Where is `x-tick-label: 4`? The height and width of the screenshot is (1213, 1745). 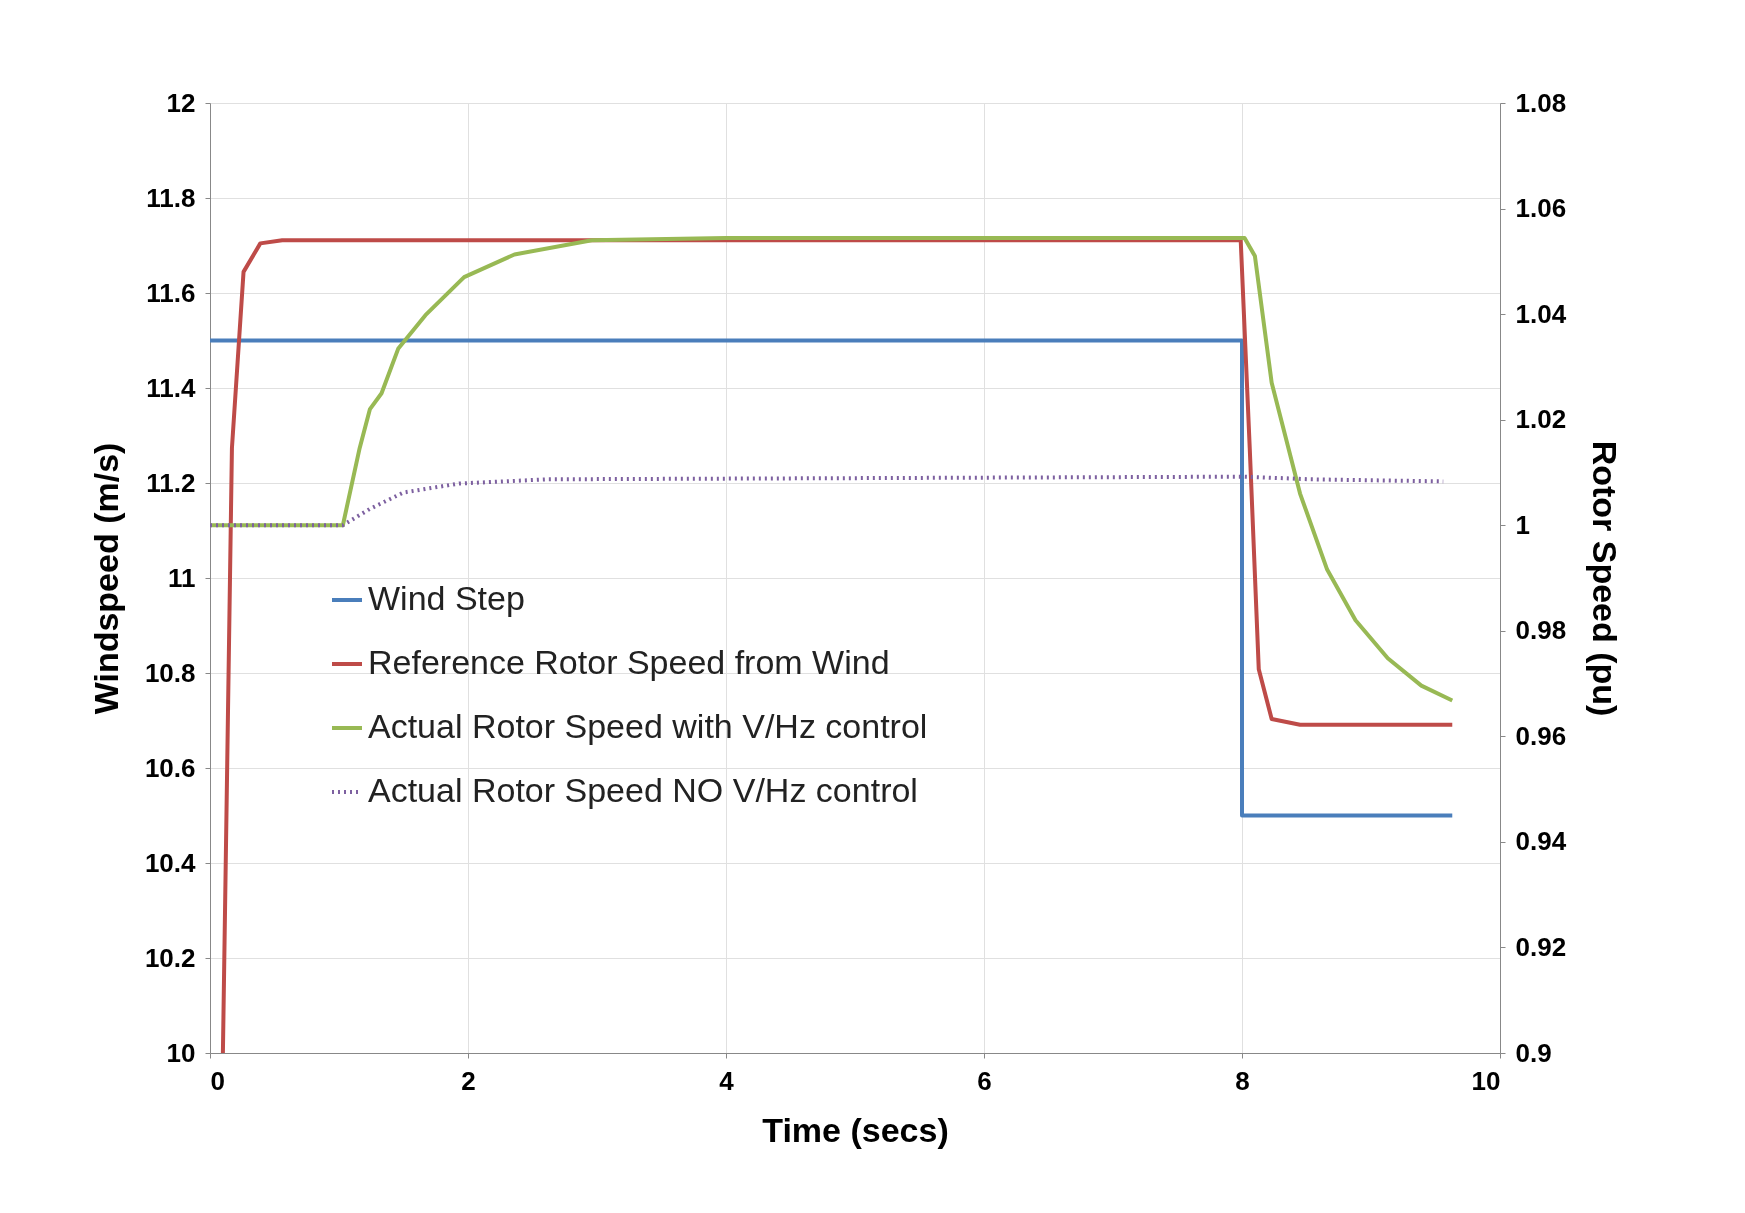
x-tick-label: 4 is located at coordinates (727, 1080).